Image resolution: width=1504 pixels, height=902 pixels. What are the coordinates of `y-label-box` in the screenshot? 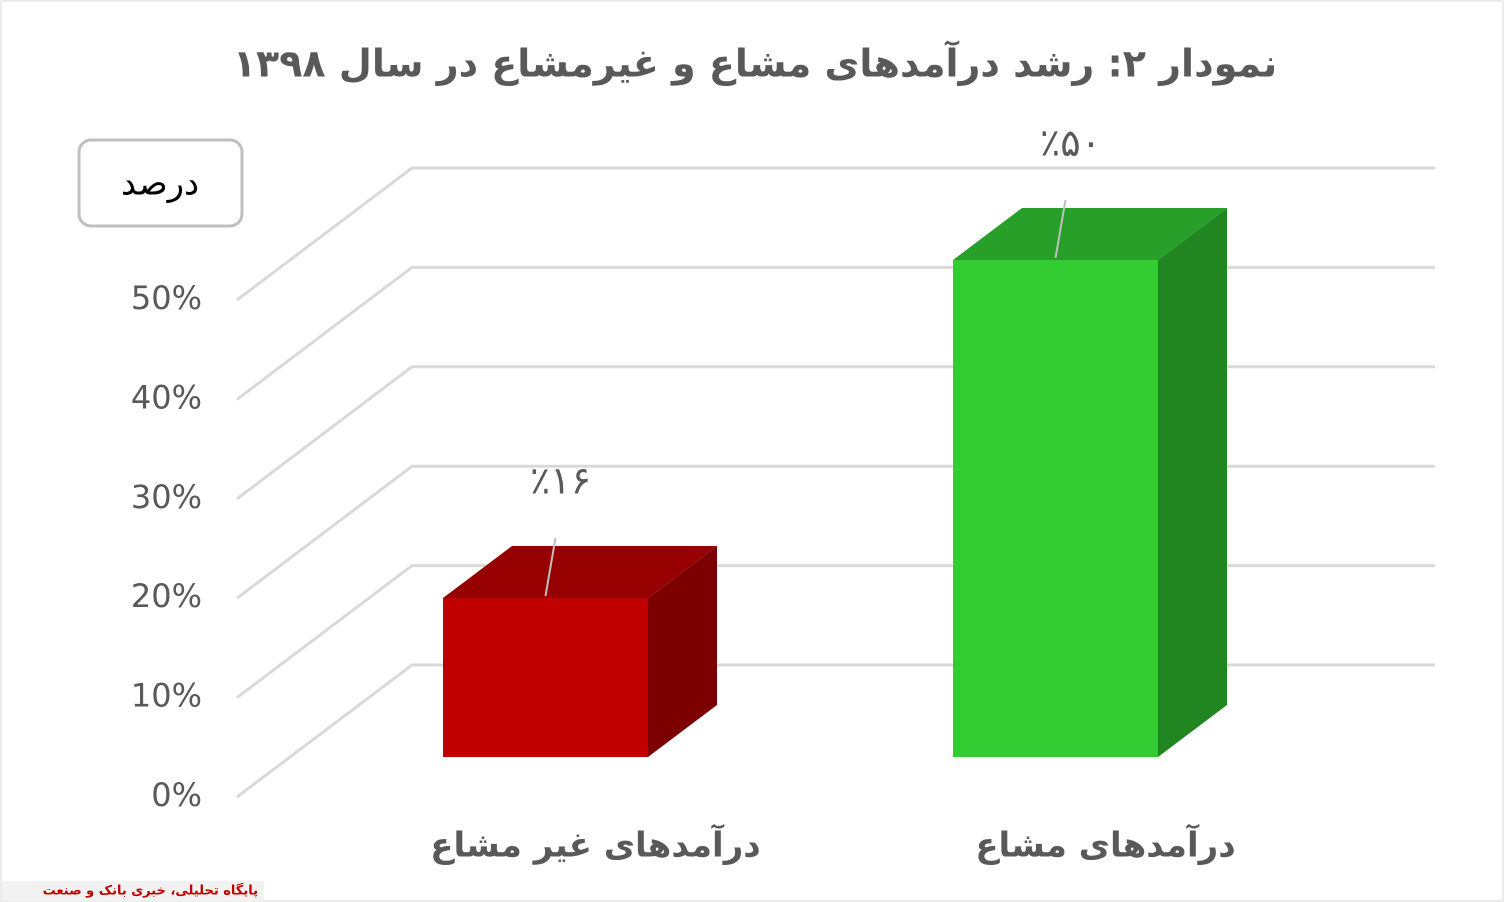 It's located at (160, 183).